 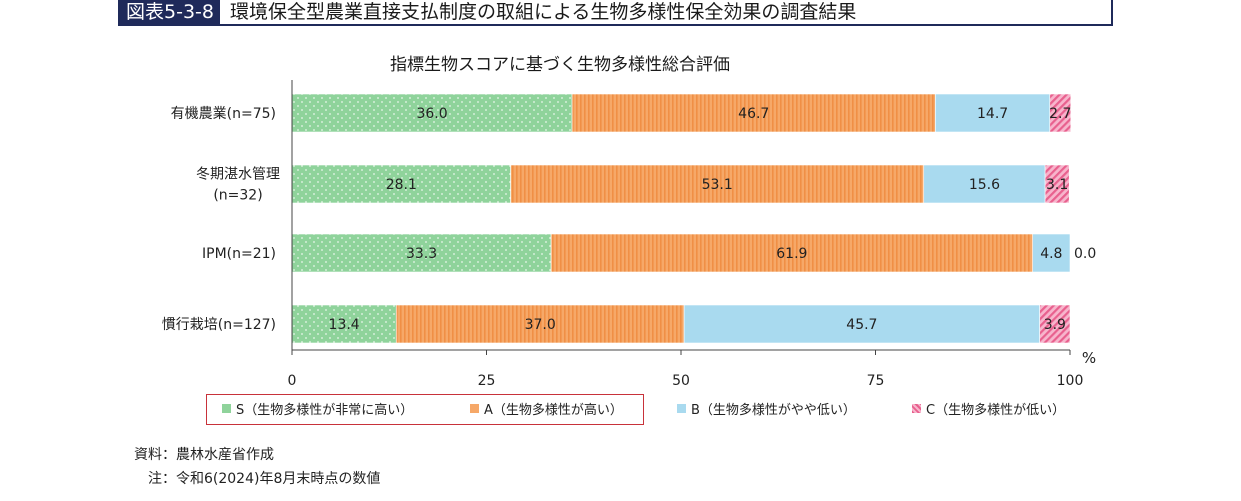 I want to click on x-tick-label: 50, so click(x=681, y=381).